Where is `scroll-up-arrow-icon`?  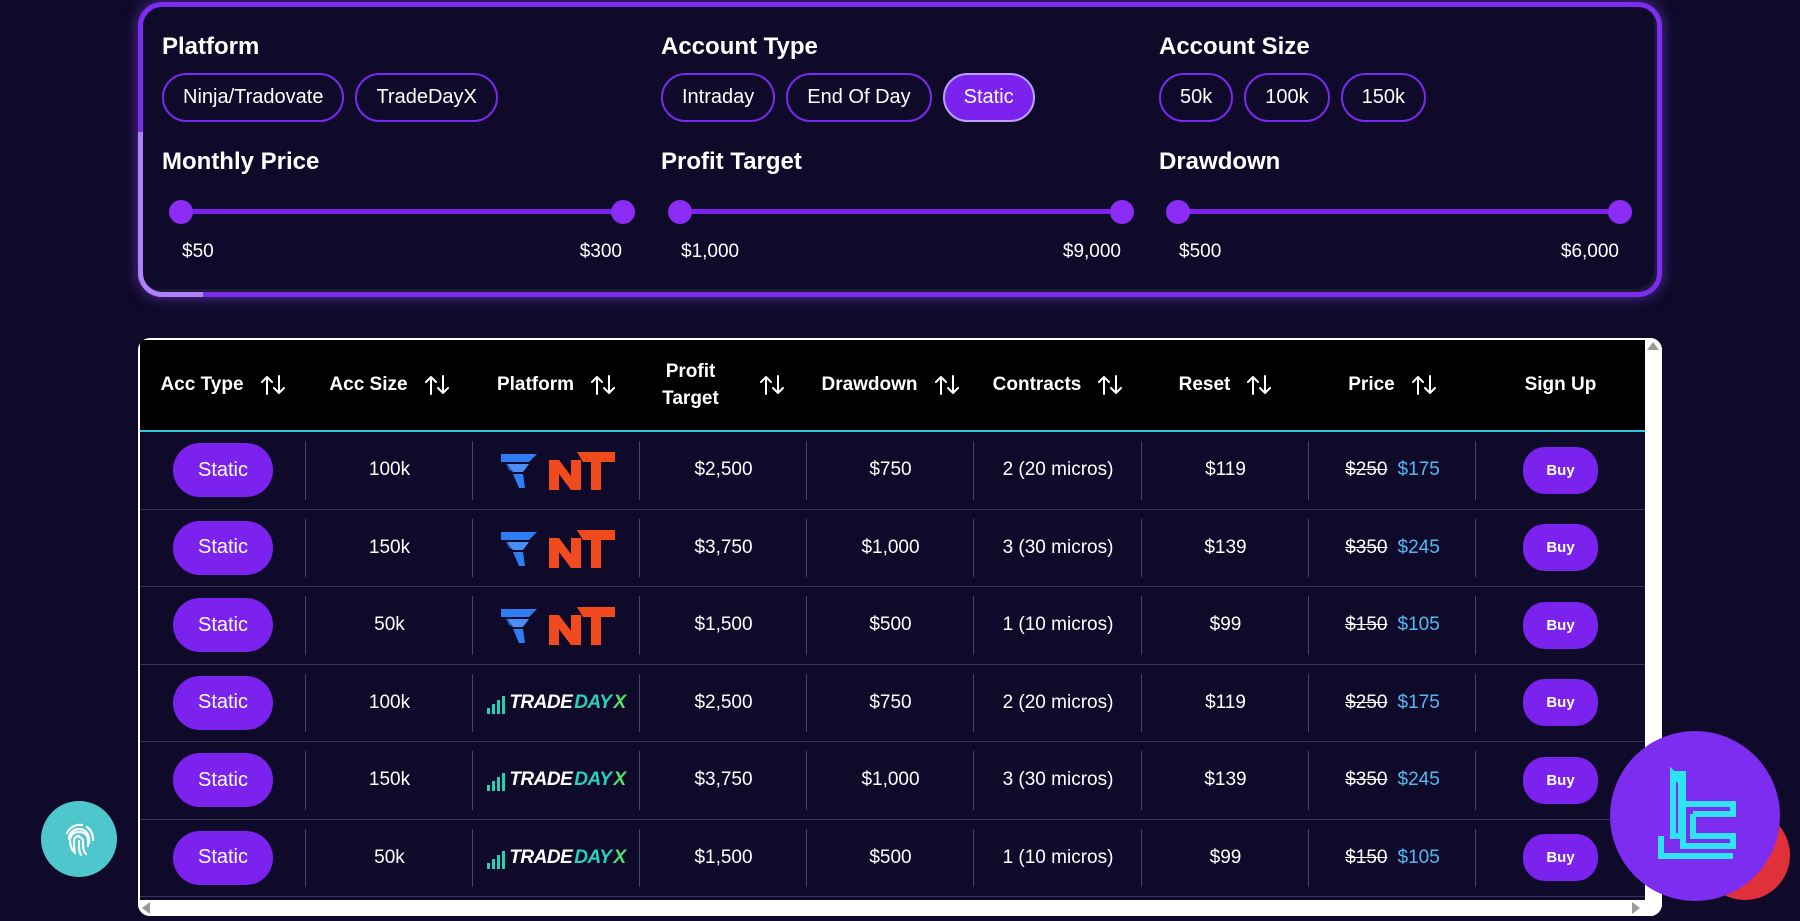
scroll-up-arrow-icon is located at coordinates (1653, 346).